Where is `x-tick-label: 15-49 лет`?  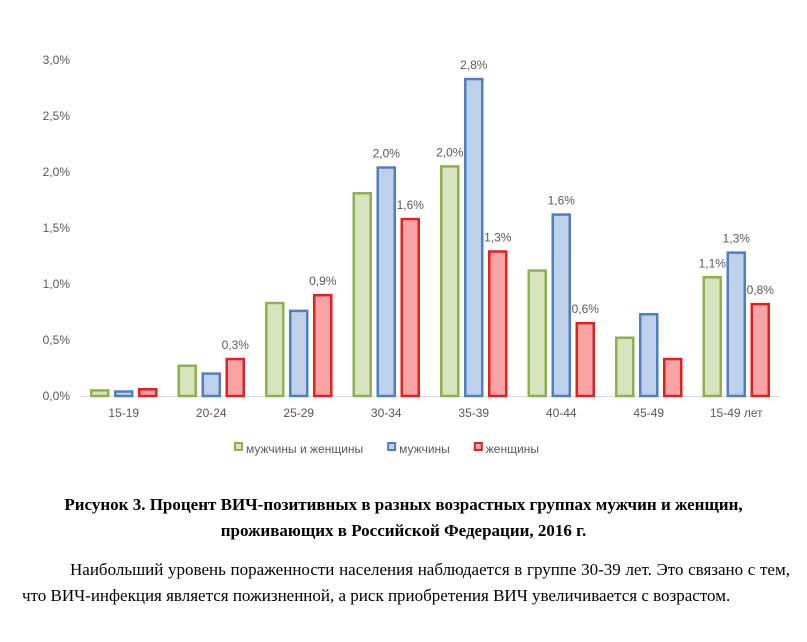
x-tick-label: 15-49 лет is located at coordinates (736, 413).